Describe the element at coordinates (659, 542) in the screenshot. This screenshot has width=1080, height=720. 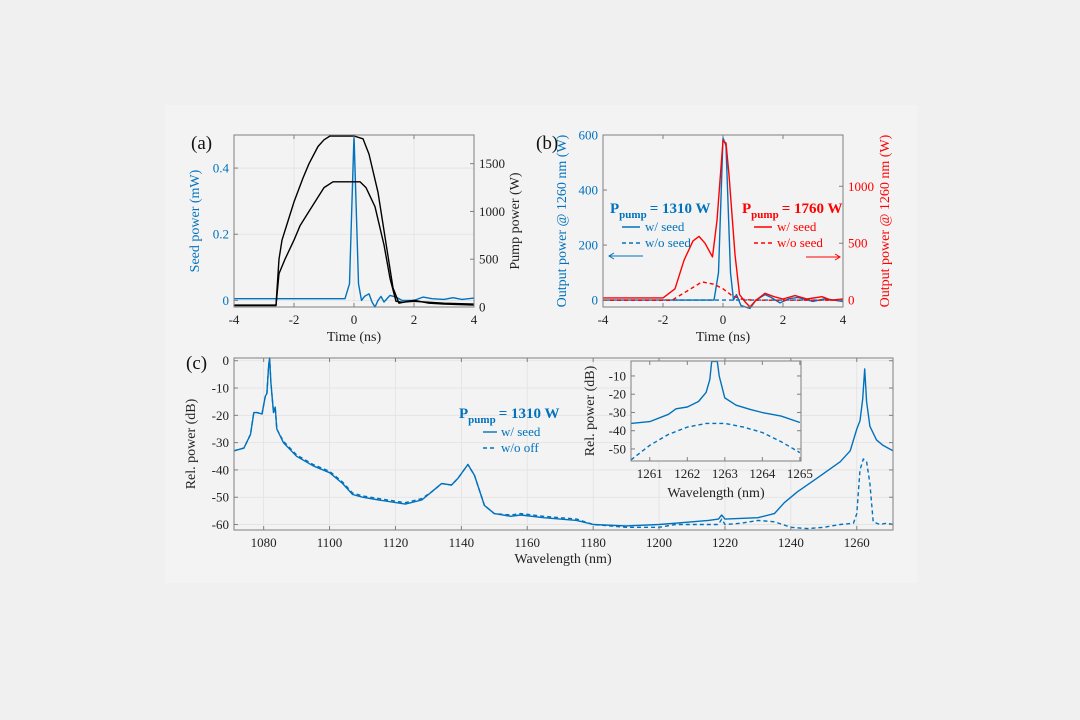
I see `x-tick-label: 1200` at that location.